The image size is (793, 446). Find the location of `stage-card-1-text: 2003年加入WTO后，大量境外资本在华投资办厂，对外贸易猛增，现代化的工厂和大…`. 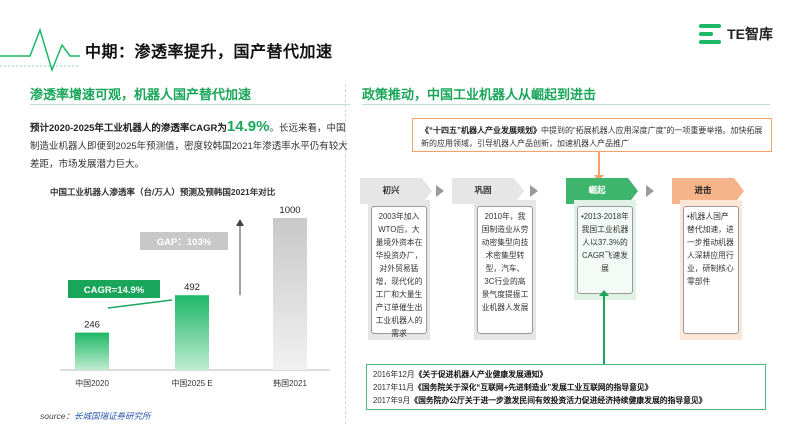

stage-card-1-text: 2003年加入WTO后，大量境外资本在华投资办厂，对外贸易猛增，现代化的工厂和大… is located at coordinates (399, 272).